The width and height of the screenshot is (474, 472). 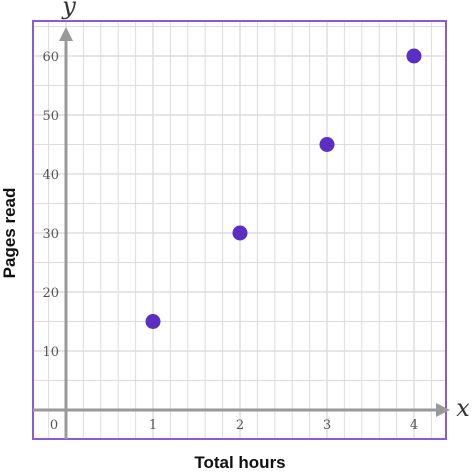 I want to click on x-axis-symbol: x, so click(x=463, y=408).